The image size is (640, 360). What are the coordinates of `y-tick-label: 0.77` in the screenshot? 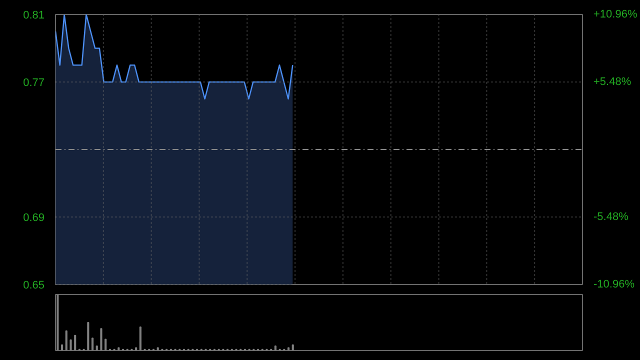 It's located at (34, 83).